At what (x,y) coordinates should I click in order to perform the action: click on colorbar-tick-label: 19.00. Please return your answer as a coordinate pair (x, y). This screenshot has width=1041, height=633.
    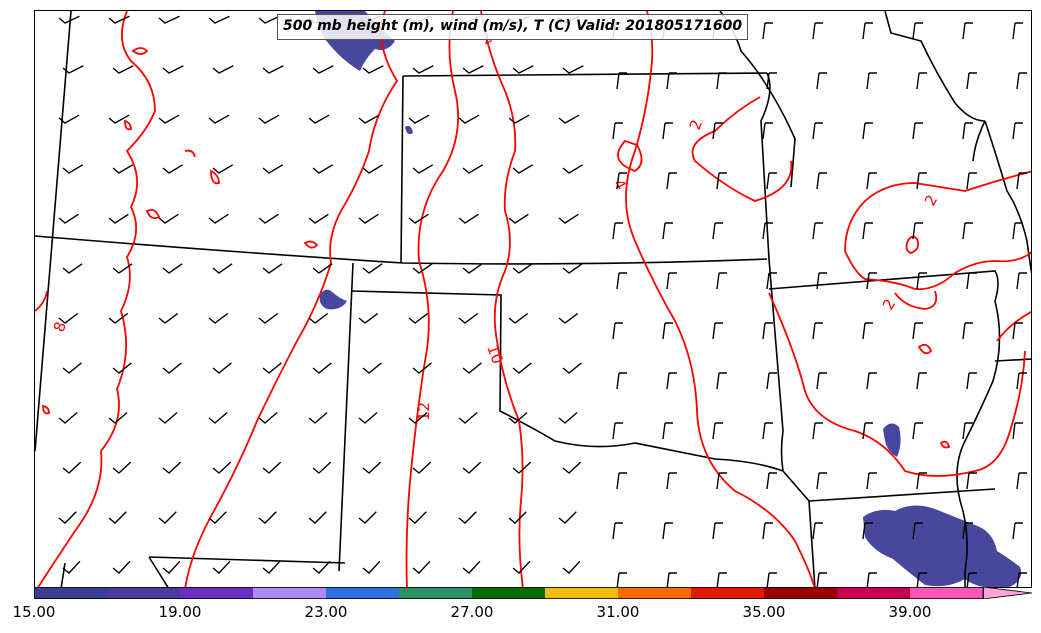
    Looking at the image, I should click on (180, 612).